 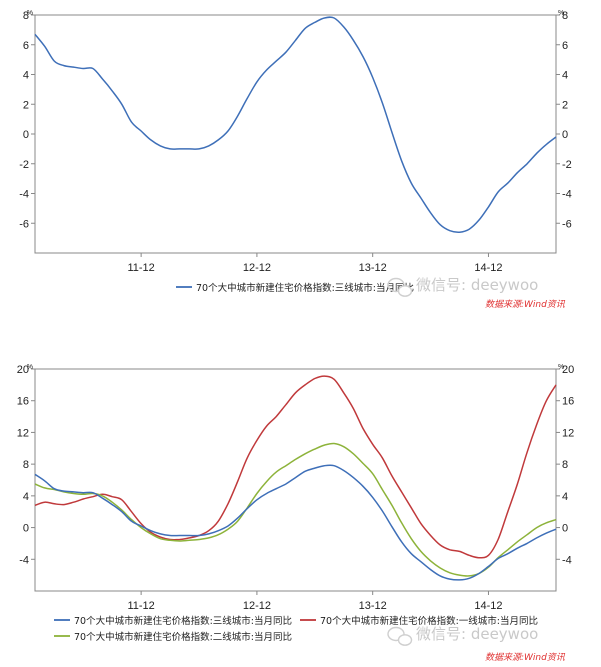 What do you see at coordinates (30, 367) in the screenshot?
I see `unit-left-bottom: %` at bounding box center [30, 367].